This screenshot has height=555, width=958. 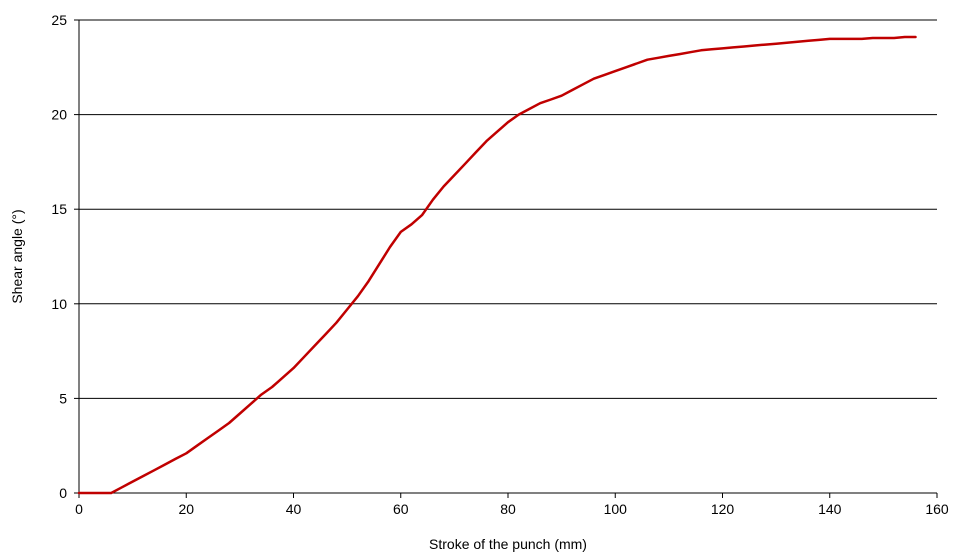 What do you see at coordinates (79, 509) in the screenshot?
I see `x-tick-label: 0` at bounding box center [79, 509].